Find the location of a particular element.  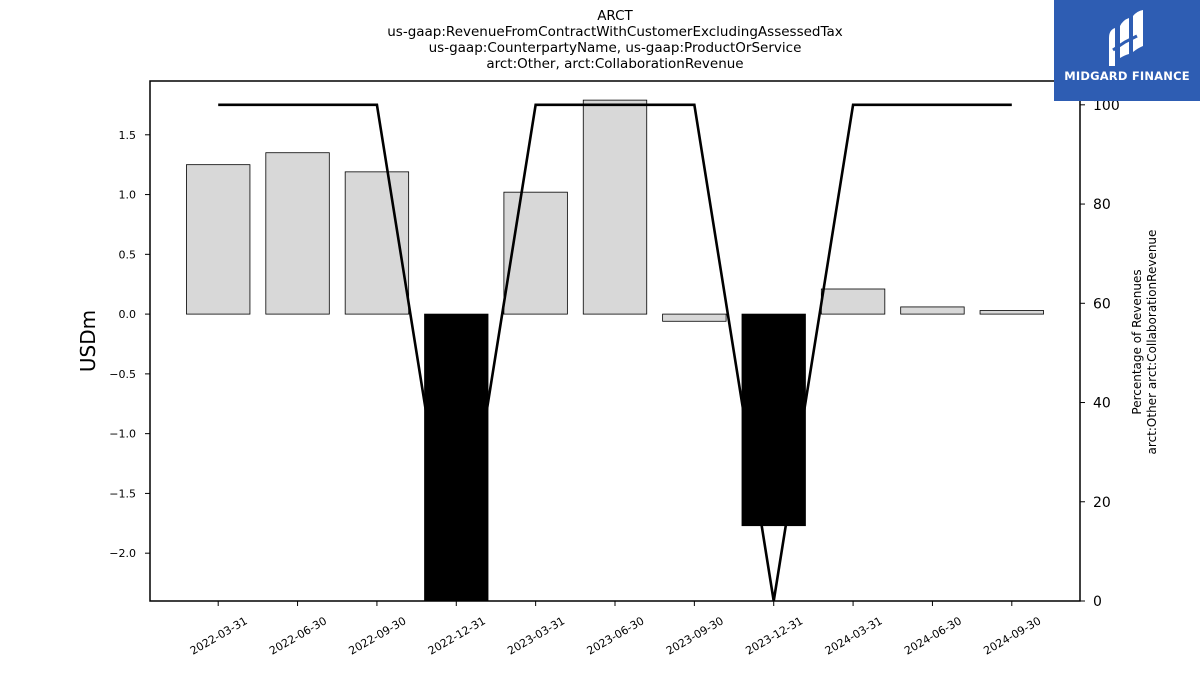

y-tick-label: −1.0 is located at coordinates (122, 434).